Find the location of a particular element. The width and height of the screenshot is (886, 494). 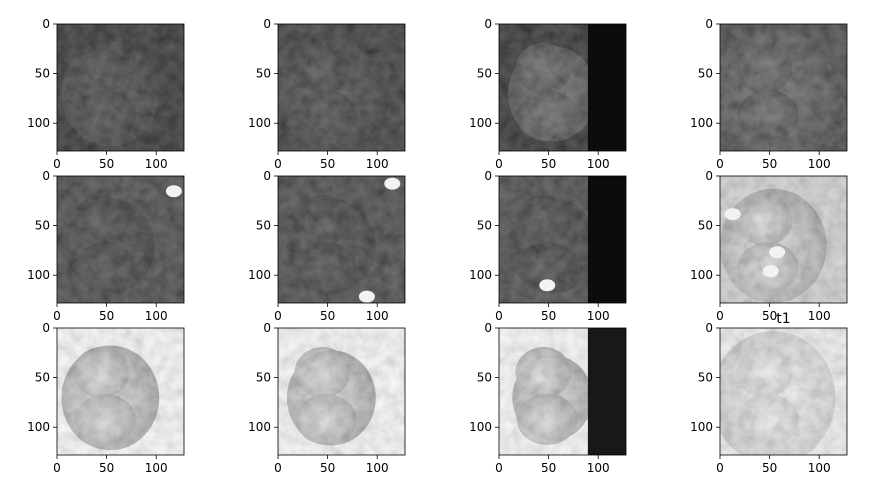

image-panel-2-0: 0 50 100 0 50 100 is located at coordinates (106, 398).